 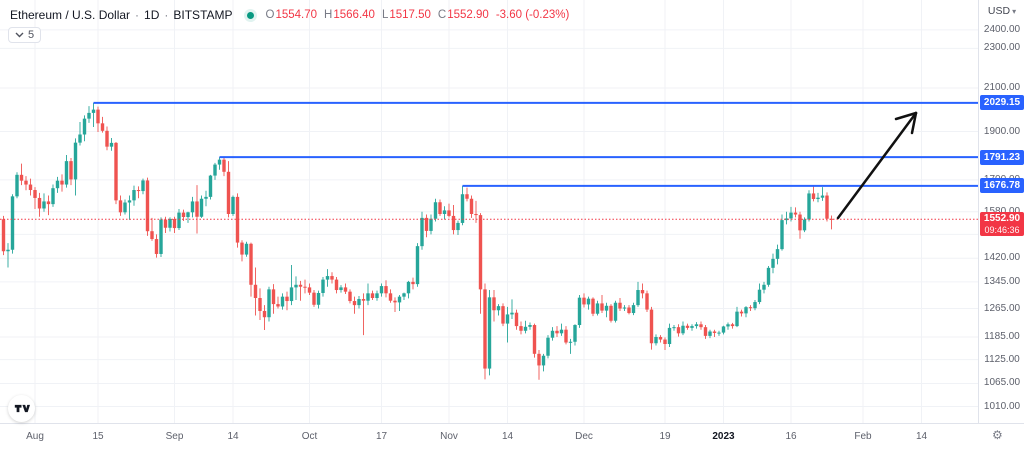 What do you see at coordinates (1002, 131) in the screenshot?
I see `price-tick-label: 1900.00` at bounding box center [1002, 131].